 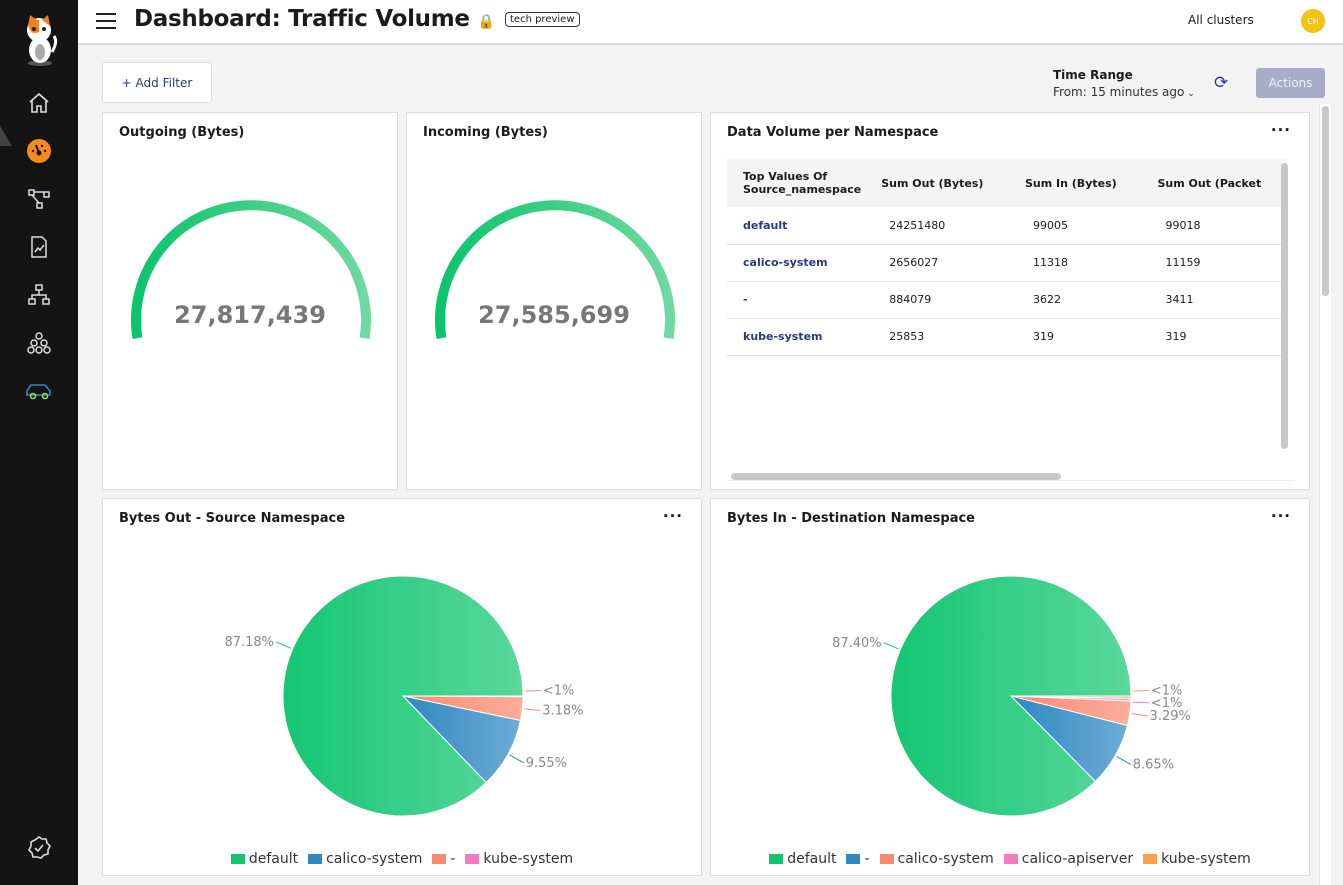 I want to click on gauge-arc, so click(x=251, y=269).